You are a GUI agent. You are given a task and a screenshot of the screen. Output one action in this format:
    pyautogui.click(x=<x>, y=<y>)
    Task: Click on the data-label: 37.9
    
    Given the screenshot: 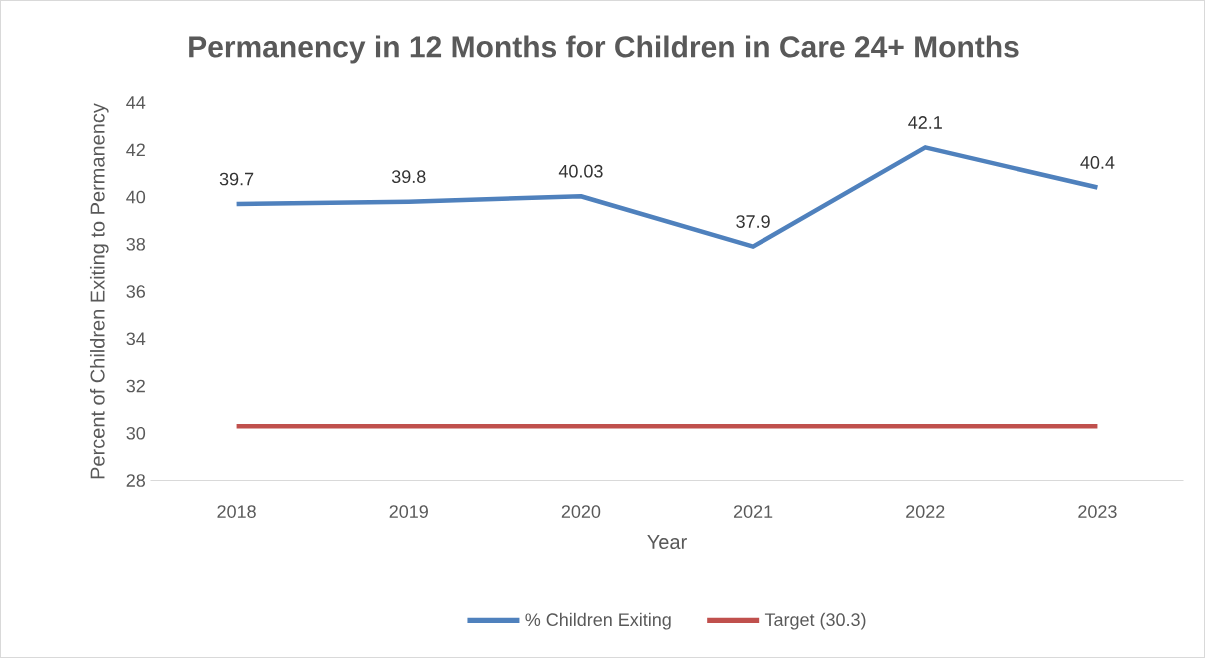 What is the action you would take?
    pyautogui.click(x=753, y=221)
    